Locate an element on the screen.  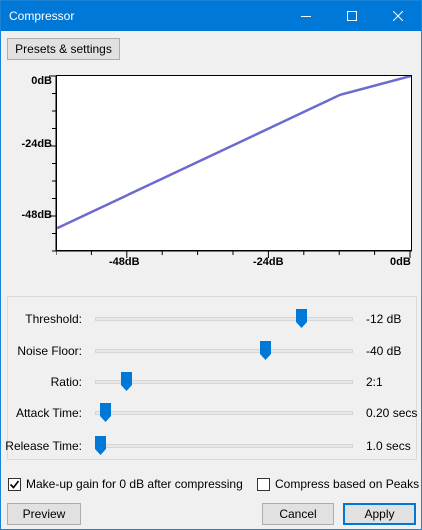
compress-peaks-checkbox-box is located at coordinates (263, 484).